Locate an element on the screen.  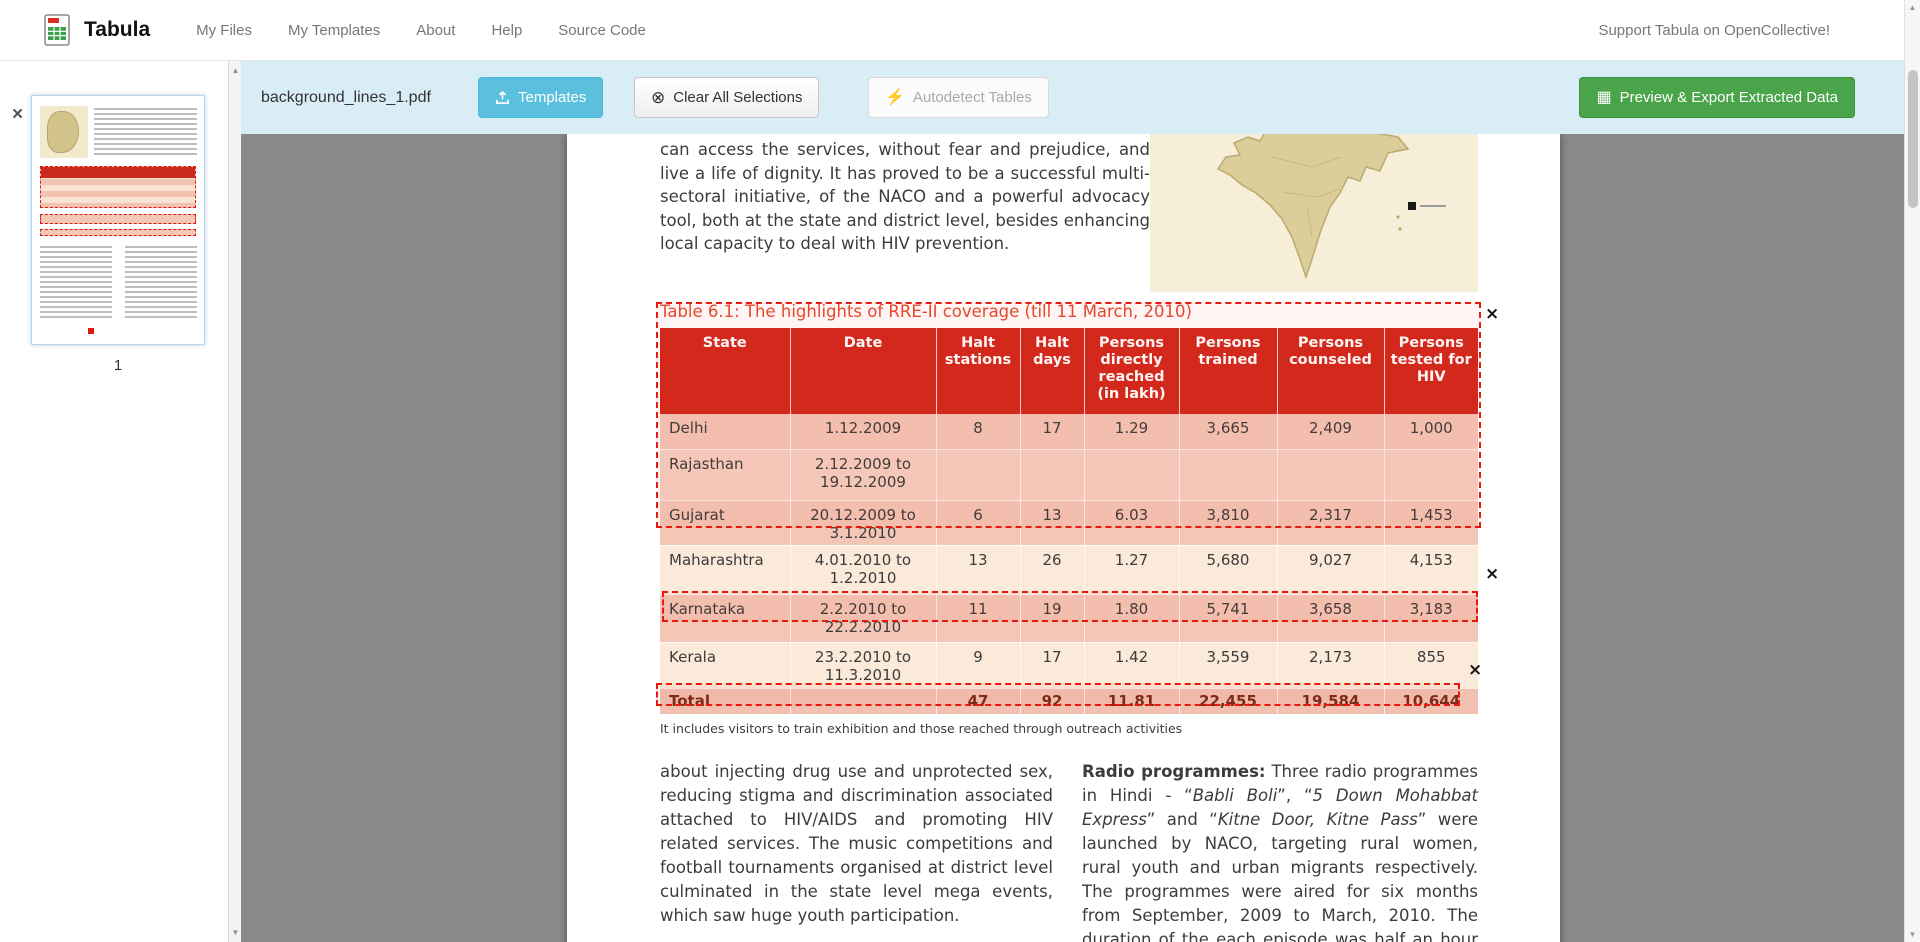
templates-button: Templates is located at coordinates (541, 97).